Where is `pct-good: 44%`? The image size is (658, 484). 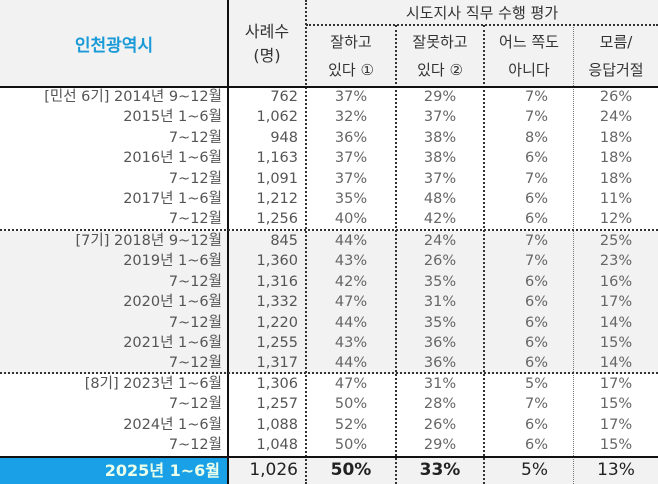 pct-good: 44% is located at coordinates (351, 363).